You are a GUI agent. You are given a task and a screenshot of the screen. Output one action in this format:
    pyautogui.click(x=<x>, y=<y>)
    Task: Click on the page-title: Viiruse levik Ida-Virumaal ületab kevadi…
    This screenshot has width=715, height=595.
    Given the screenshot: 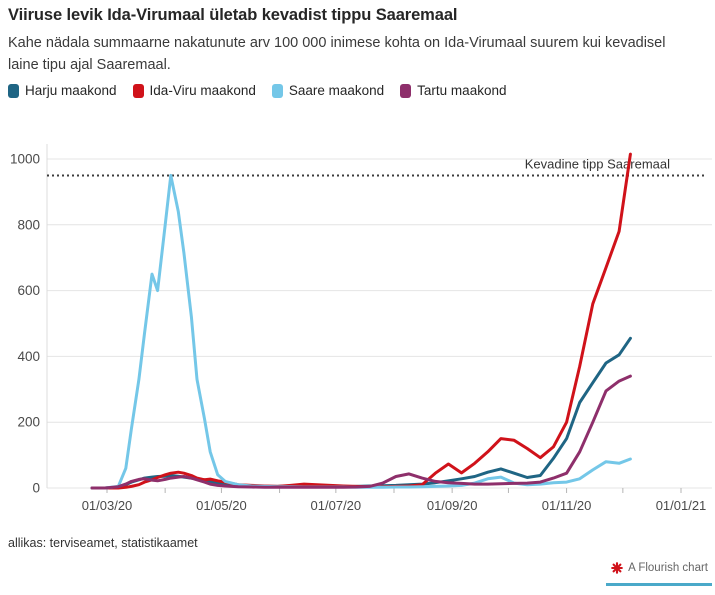 What is the action you would take?
    pyautogui.click(x=233, y=15)
    